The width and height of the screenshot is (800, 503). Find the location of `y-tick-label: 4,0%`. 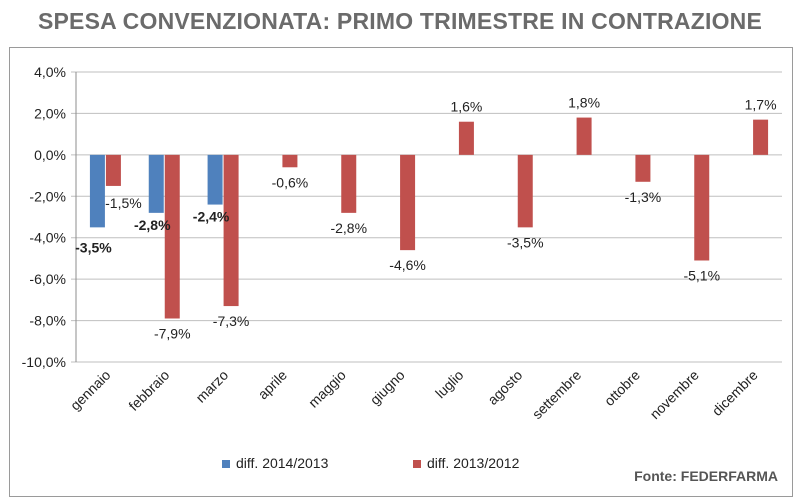

y-tick-label: 4,0% is located at coordinates (50, 72).